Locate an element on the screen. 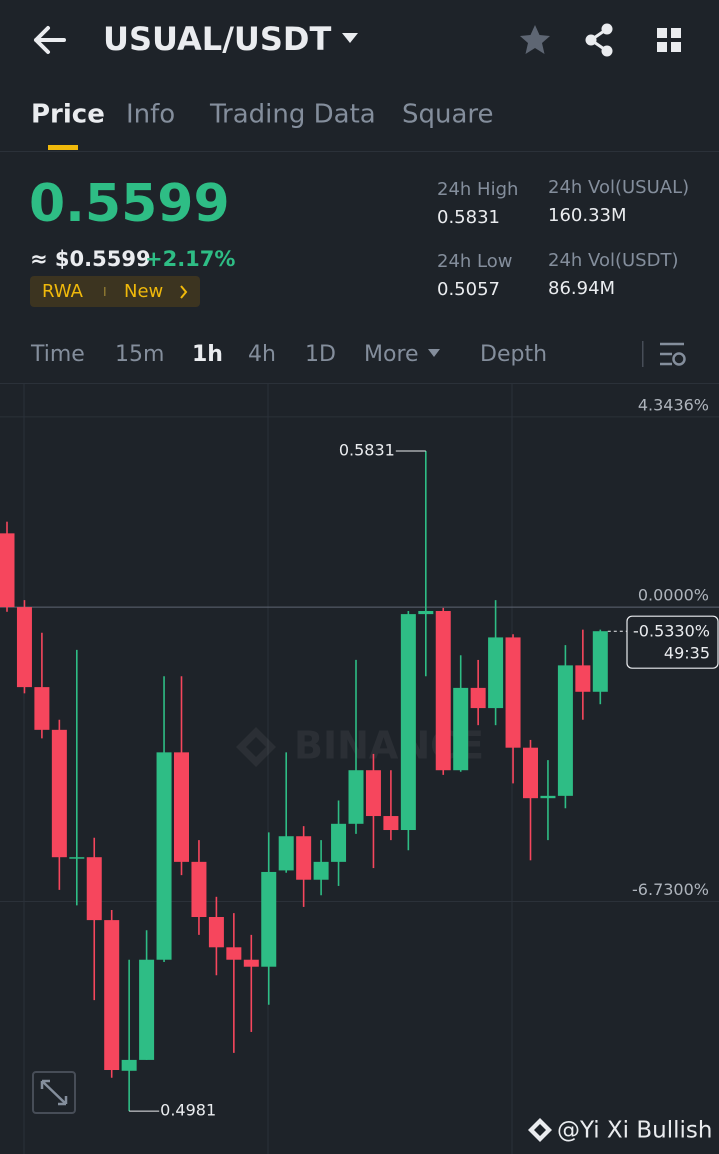 The width and height of the screenshot is (719, 1154). tag-separator is located at coordinates (105, 291).